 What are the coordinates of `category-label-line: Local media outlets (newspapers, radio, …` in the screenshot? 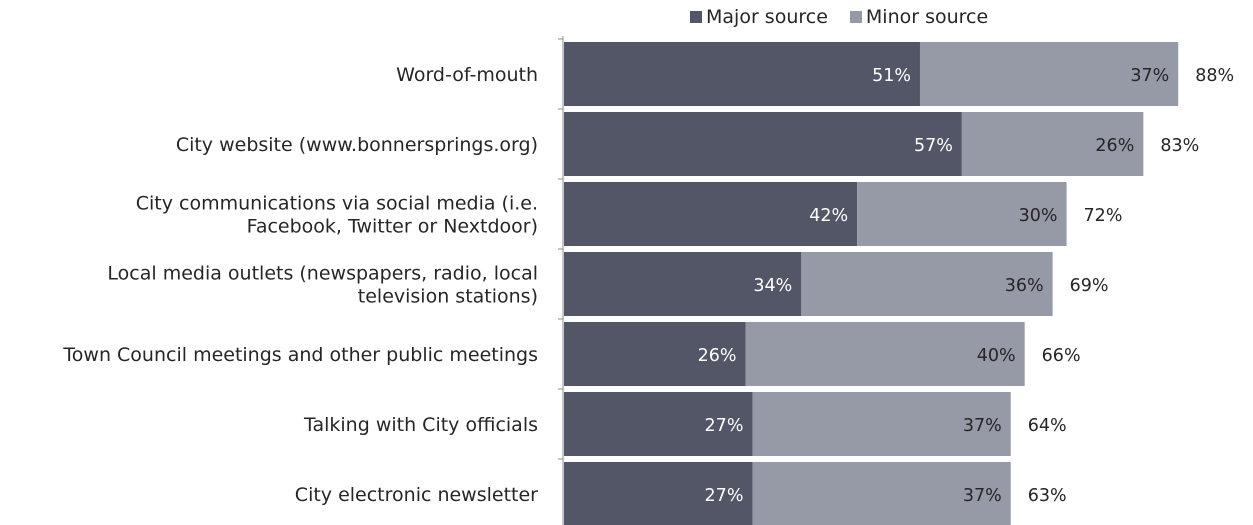 It's located at (322, 274).